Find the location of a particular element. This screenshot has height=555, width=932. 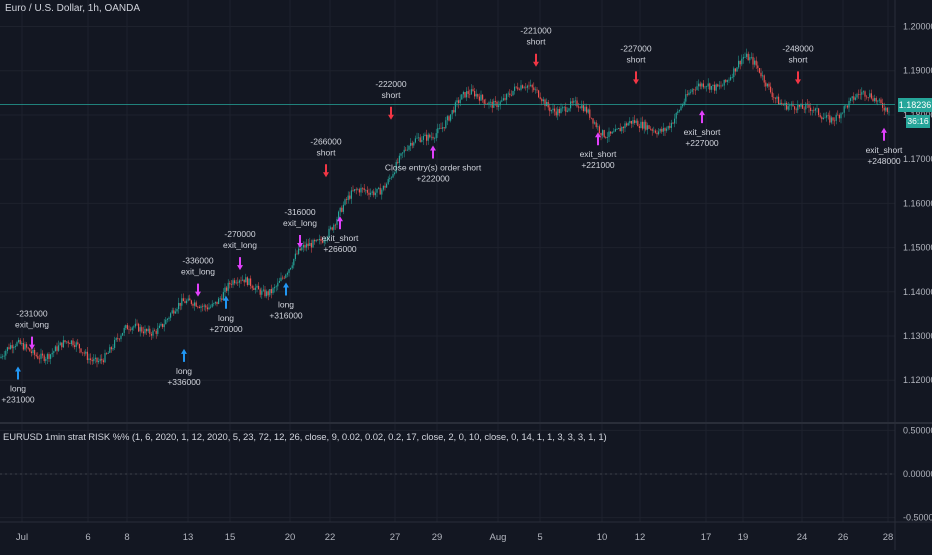

time-axis-label: 19 is located at coordinates (743, 537).